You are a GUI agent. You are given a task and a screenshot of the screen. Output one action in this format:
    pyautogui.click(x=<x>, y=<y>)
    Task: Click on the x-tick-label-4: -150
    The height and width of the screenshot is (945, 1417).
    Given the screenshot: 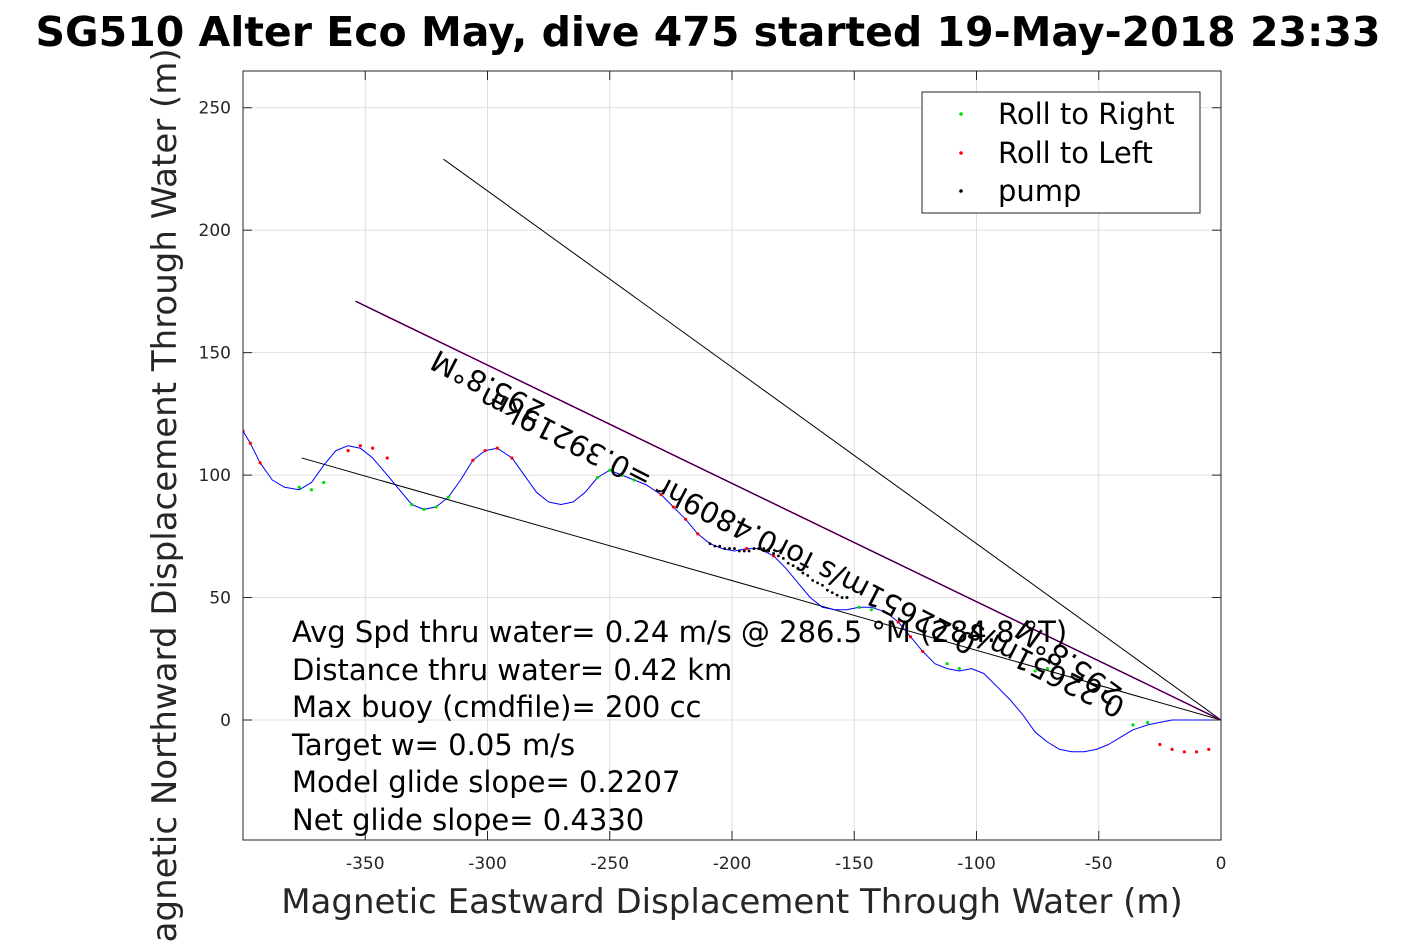 What is the action you would take?
    pyautogui.click(x=854, y=864)
    